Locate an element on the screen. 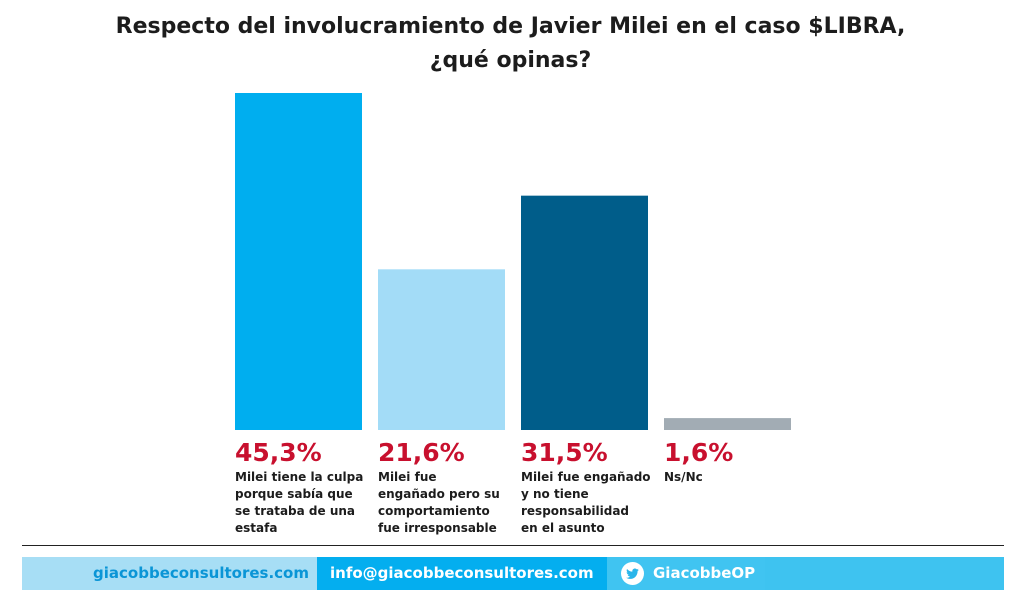 The height and width of the screenshot is (600, 1021). footer-filler-segment is located at coordinates (884, 573).